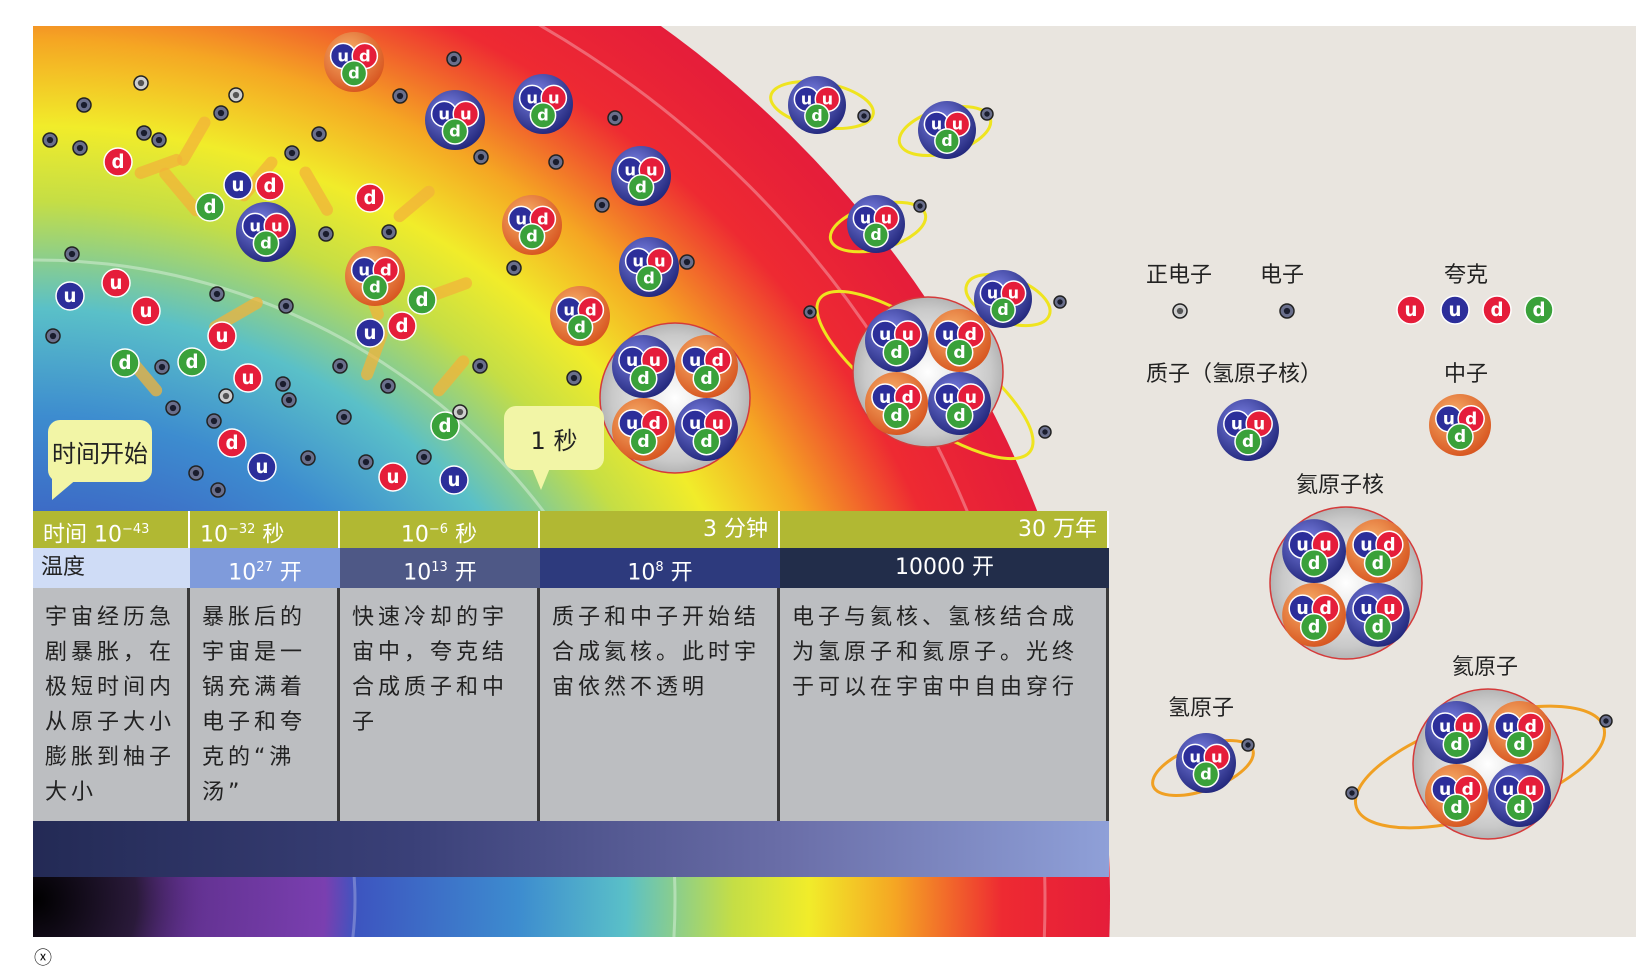 The image size is (1636, 974). What do you see at coordinates (1479, 764) in the screenshot?
I see `helium-atom-legend: u udu ddu ddu ud` at bounding box center [1479, 764].